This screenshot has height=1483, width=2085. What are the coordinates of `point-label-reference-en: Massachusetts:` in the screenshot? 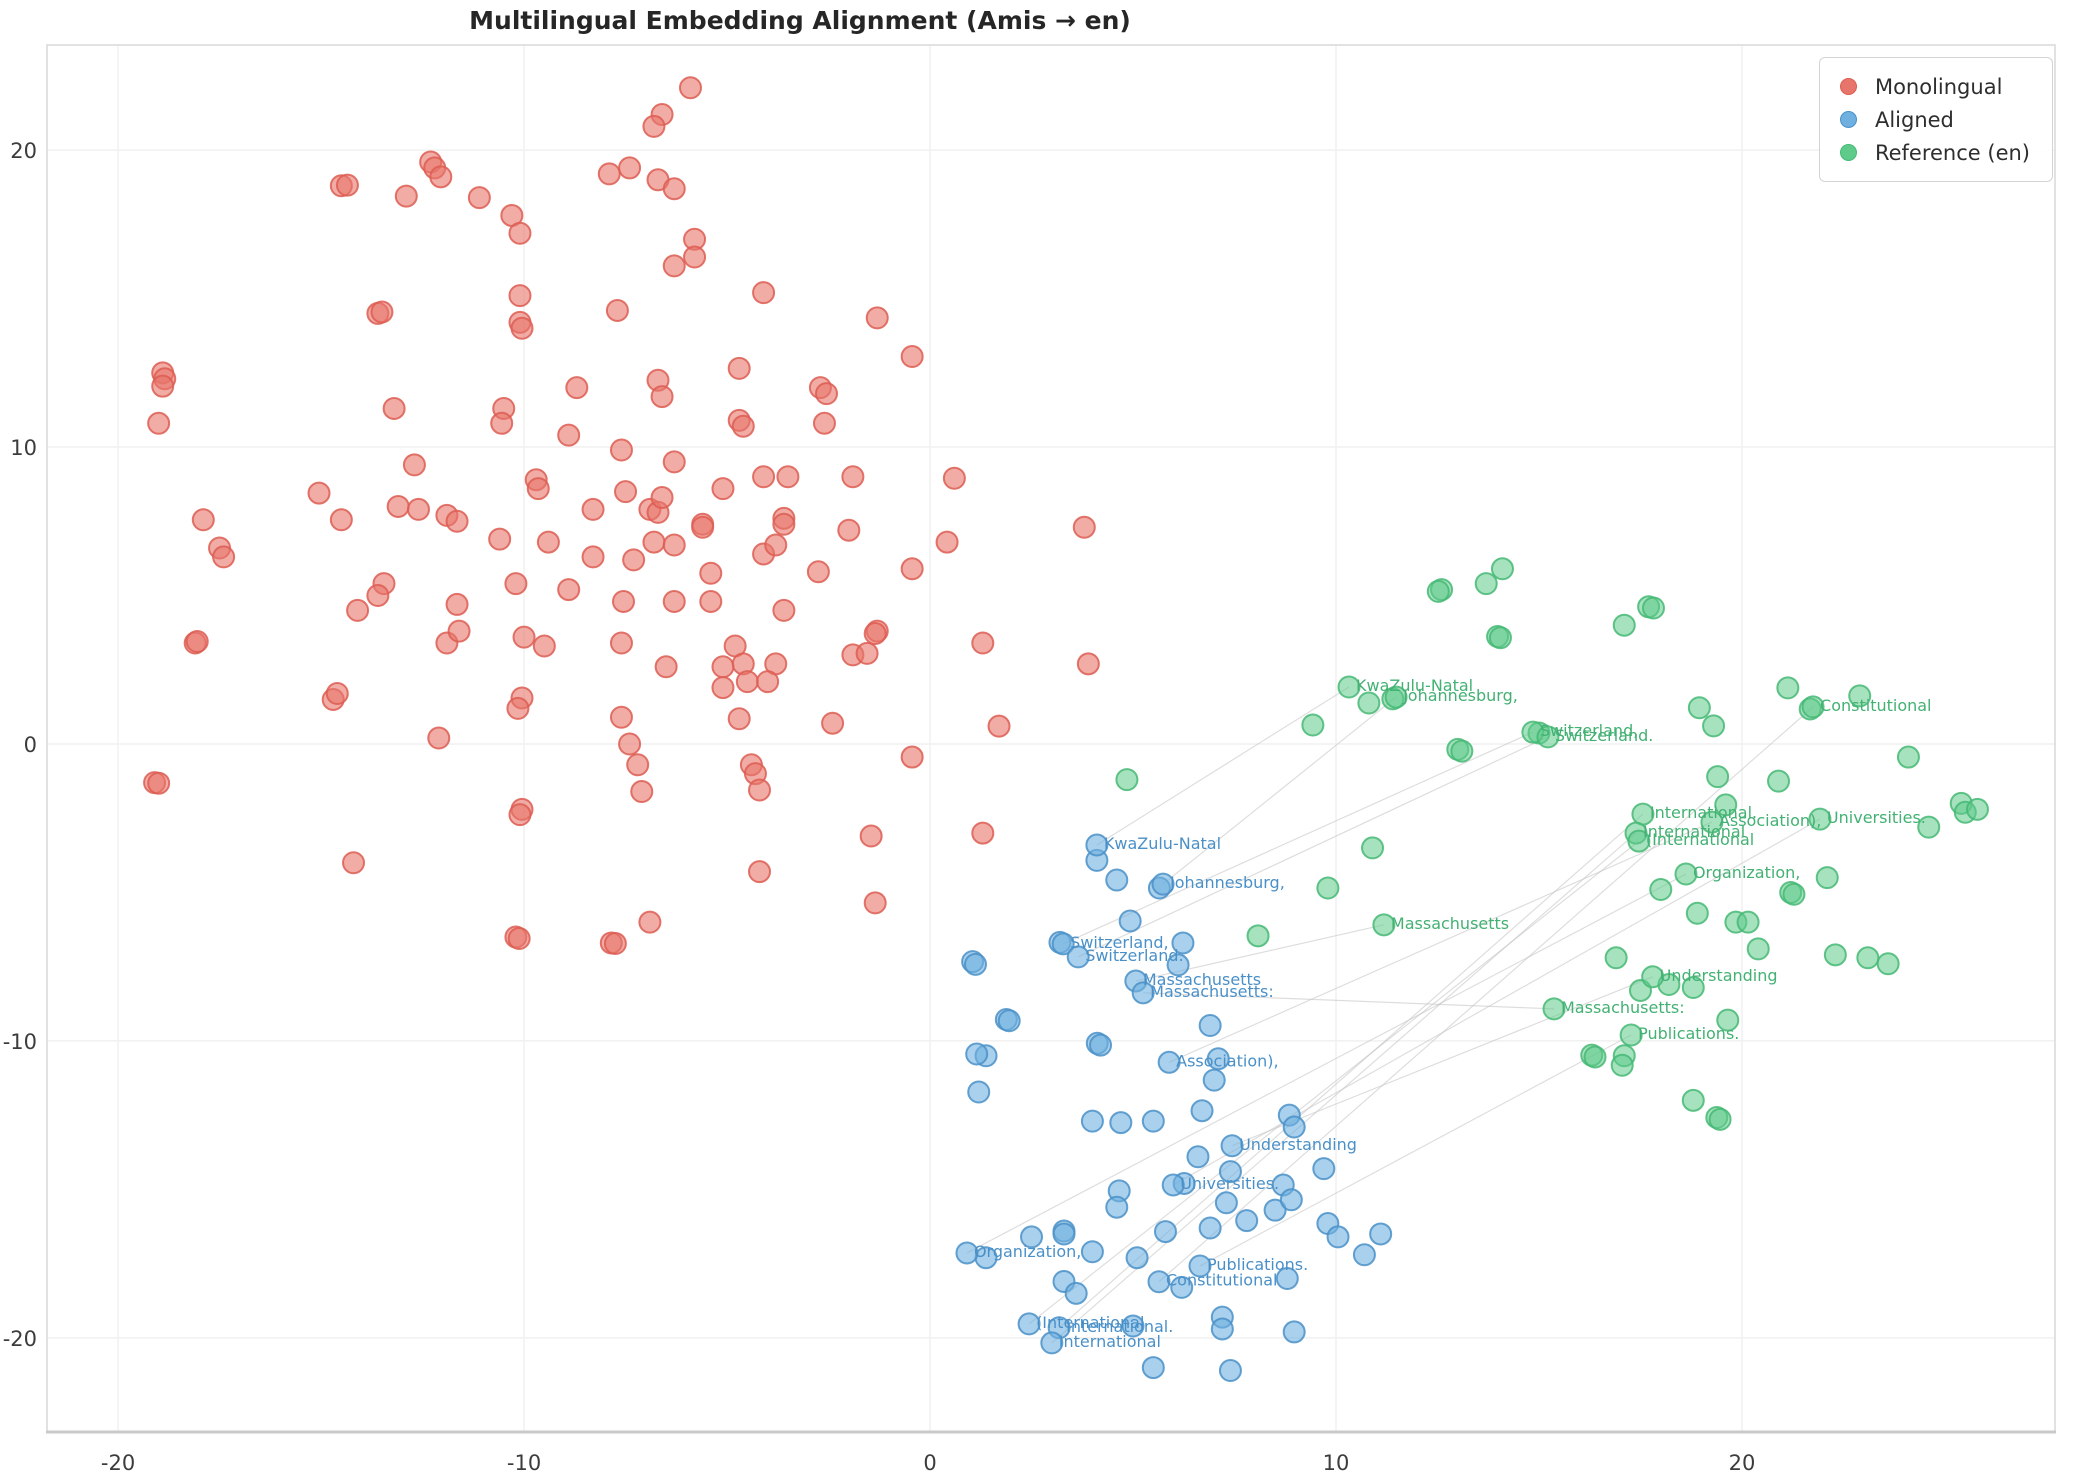 It's located at (1623, 1007).